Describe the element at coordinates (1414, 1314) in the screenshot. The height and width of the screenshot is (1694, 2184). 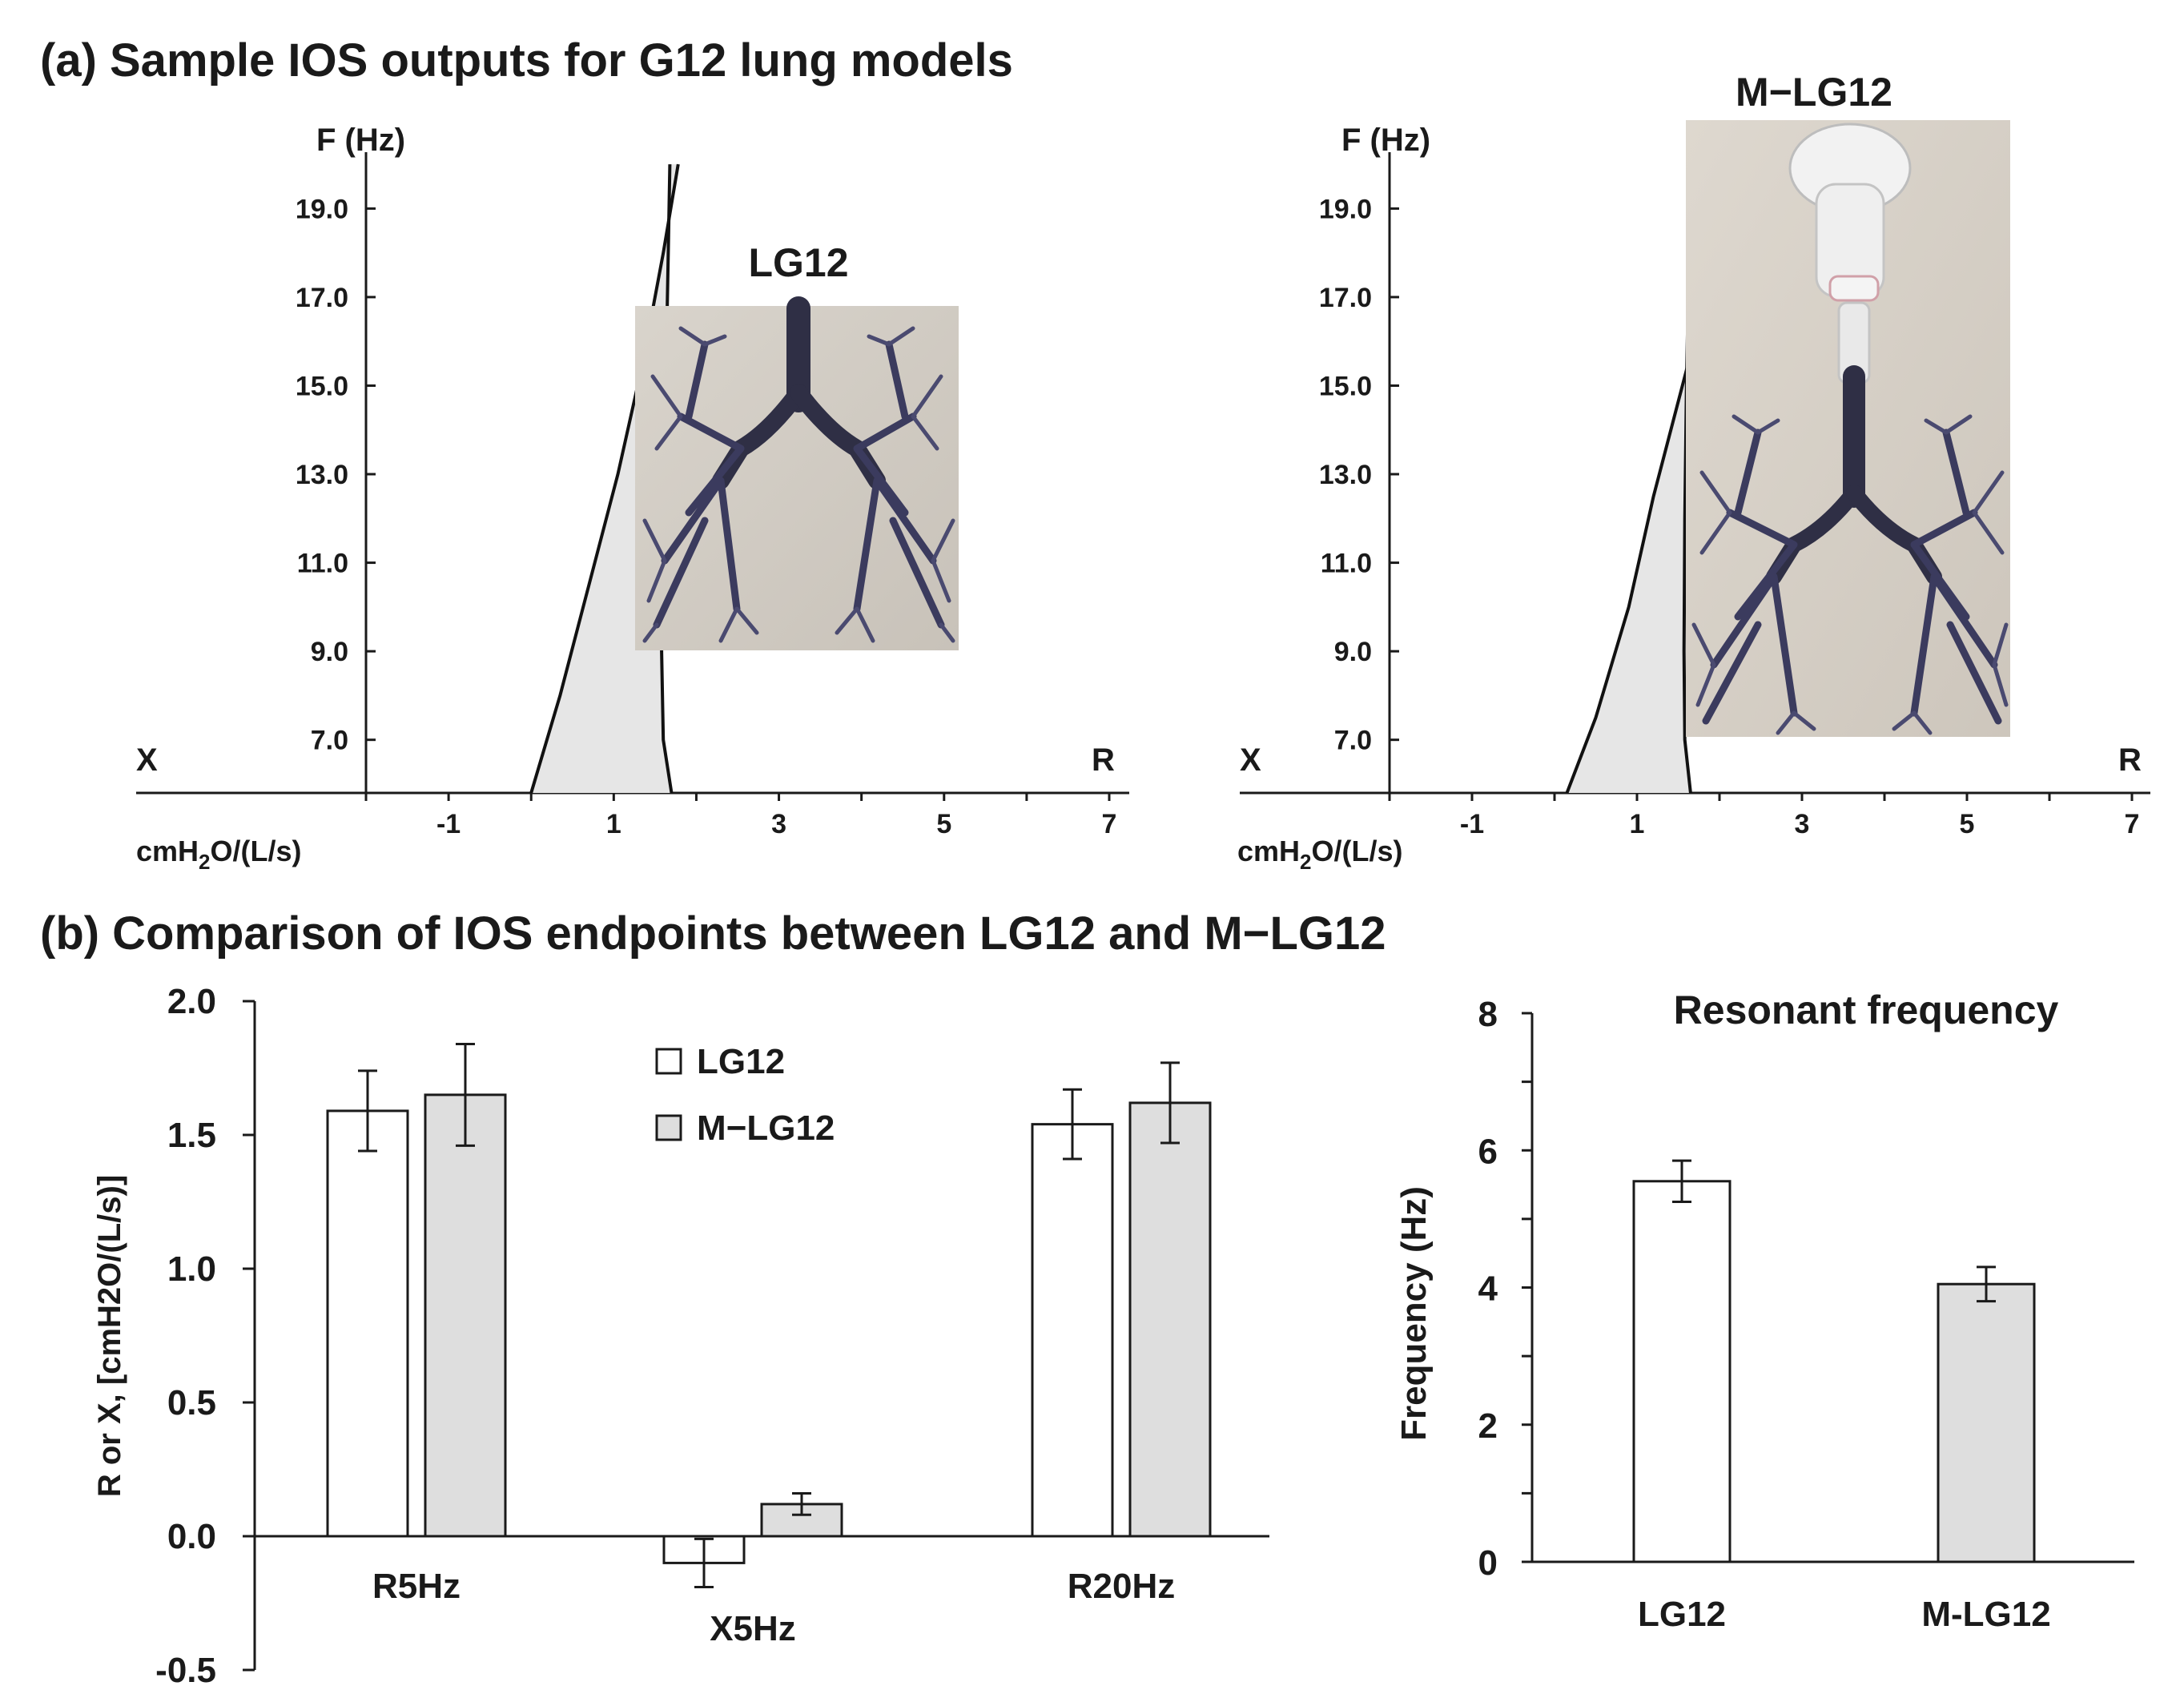
I see `y-axis-label: Frequency (Hz)` at that location.